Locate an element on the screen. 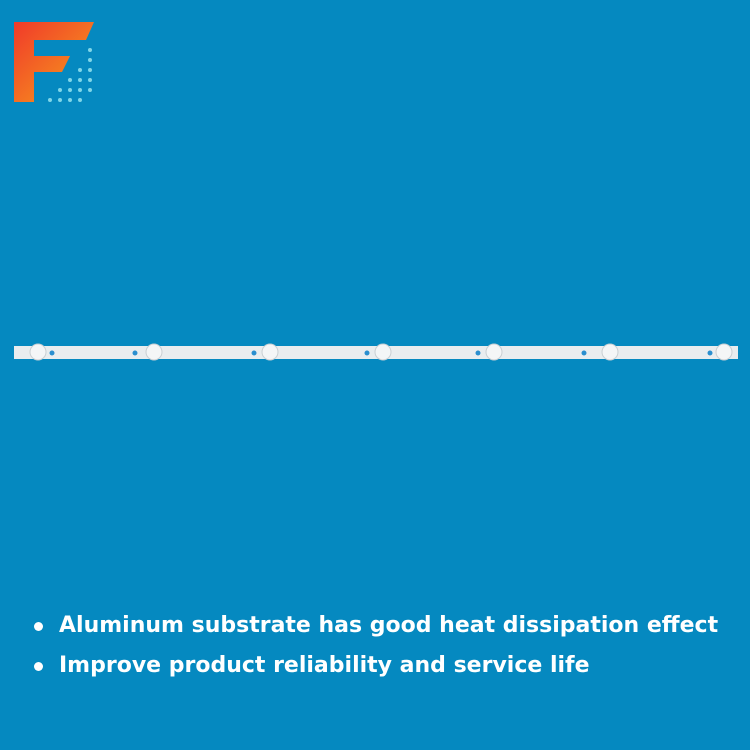 The width and height of the screenshot is (750, 750). led-strip is located at coordinates (376, 352).